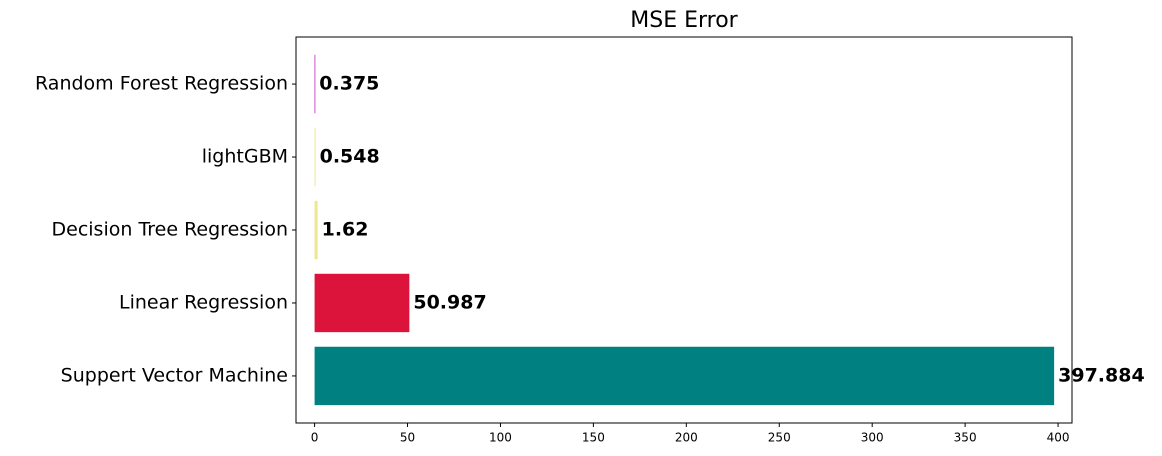 The height and width of the screenshot is (456, 1162). I want to click on x-tick-label: 300, so click(872, 438).